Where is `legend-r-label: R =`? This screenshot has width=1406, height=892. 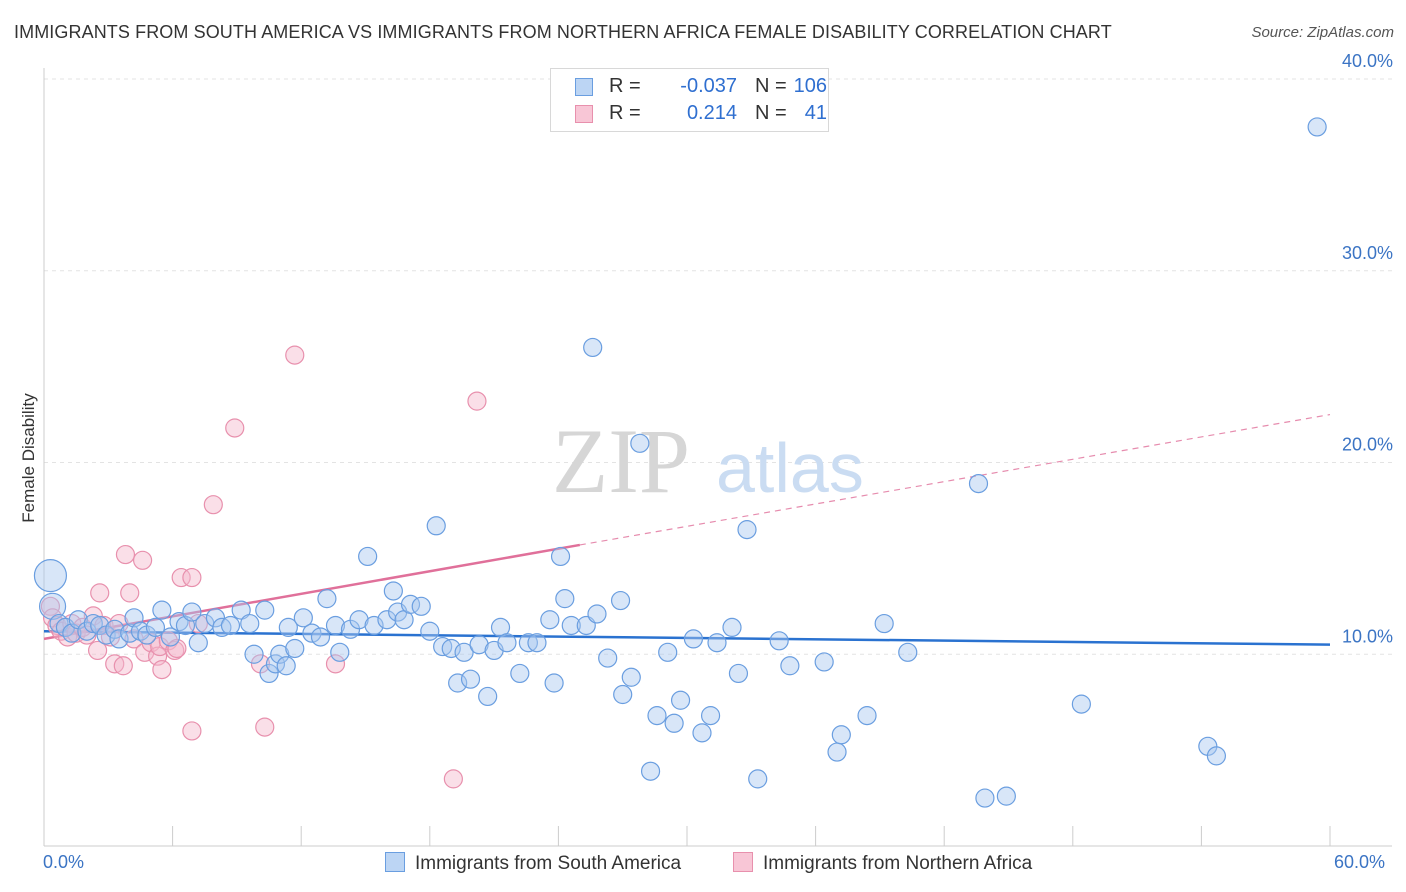
legend-r-label: R = is located at coordinates (625, 113).